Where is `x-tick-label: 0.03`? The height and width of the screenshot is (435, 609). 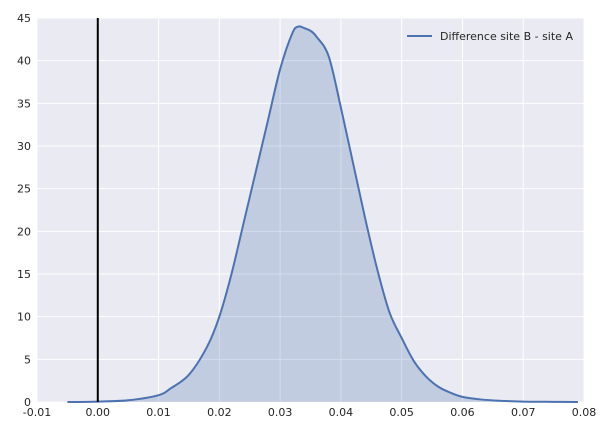
x-tick-label: 0.03 is located at coordinates (280, 412).